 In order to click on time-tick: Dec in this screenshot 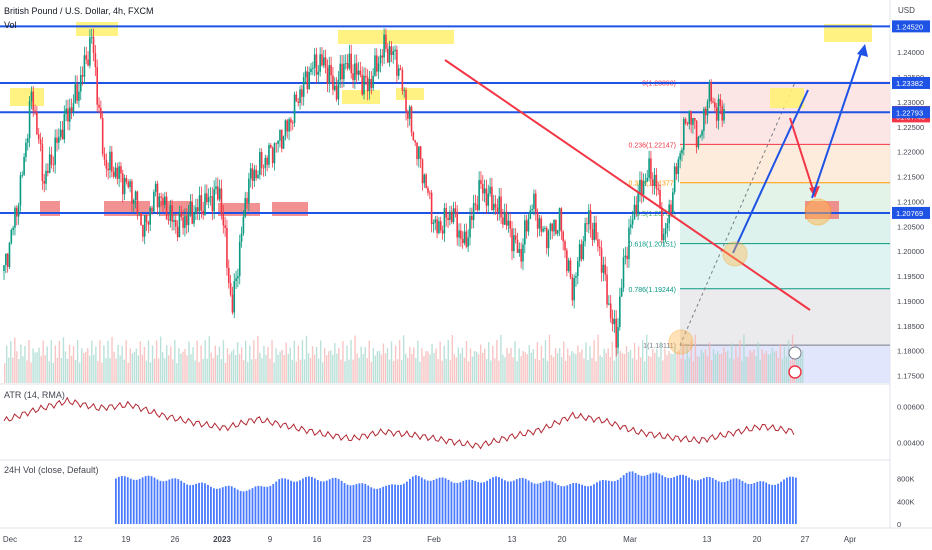, I will do `click(10, 539)`.